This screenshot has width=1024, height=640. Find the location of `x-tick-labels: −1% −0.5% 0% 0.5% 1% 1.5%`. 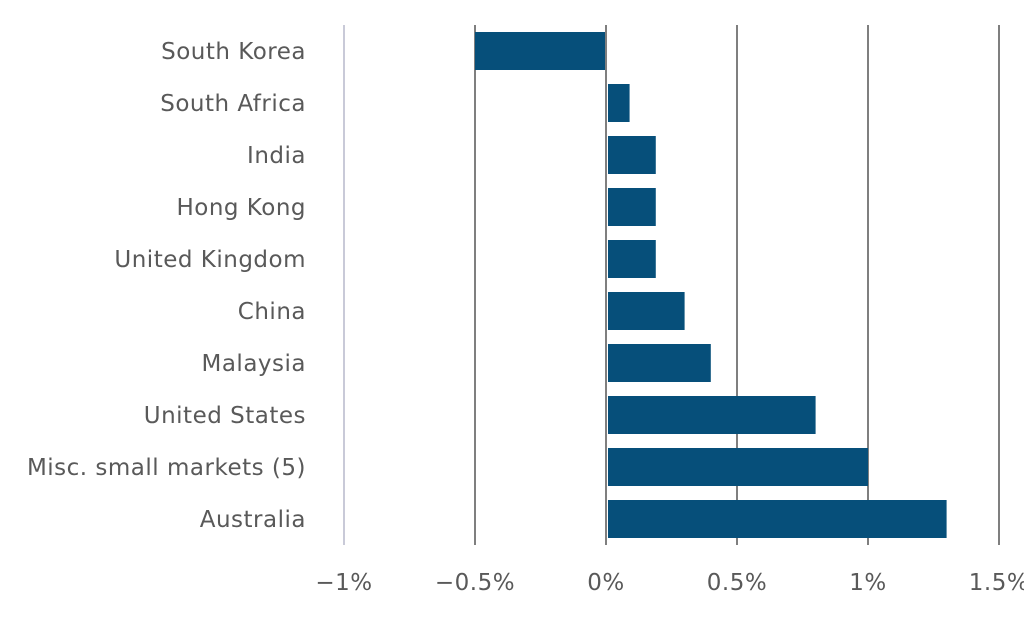

x-tick-labels: −1% −0.5% 0% 0.5% 1% 1.5% is located at coordinates (669, 583).